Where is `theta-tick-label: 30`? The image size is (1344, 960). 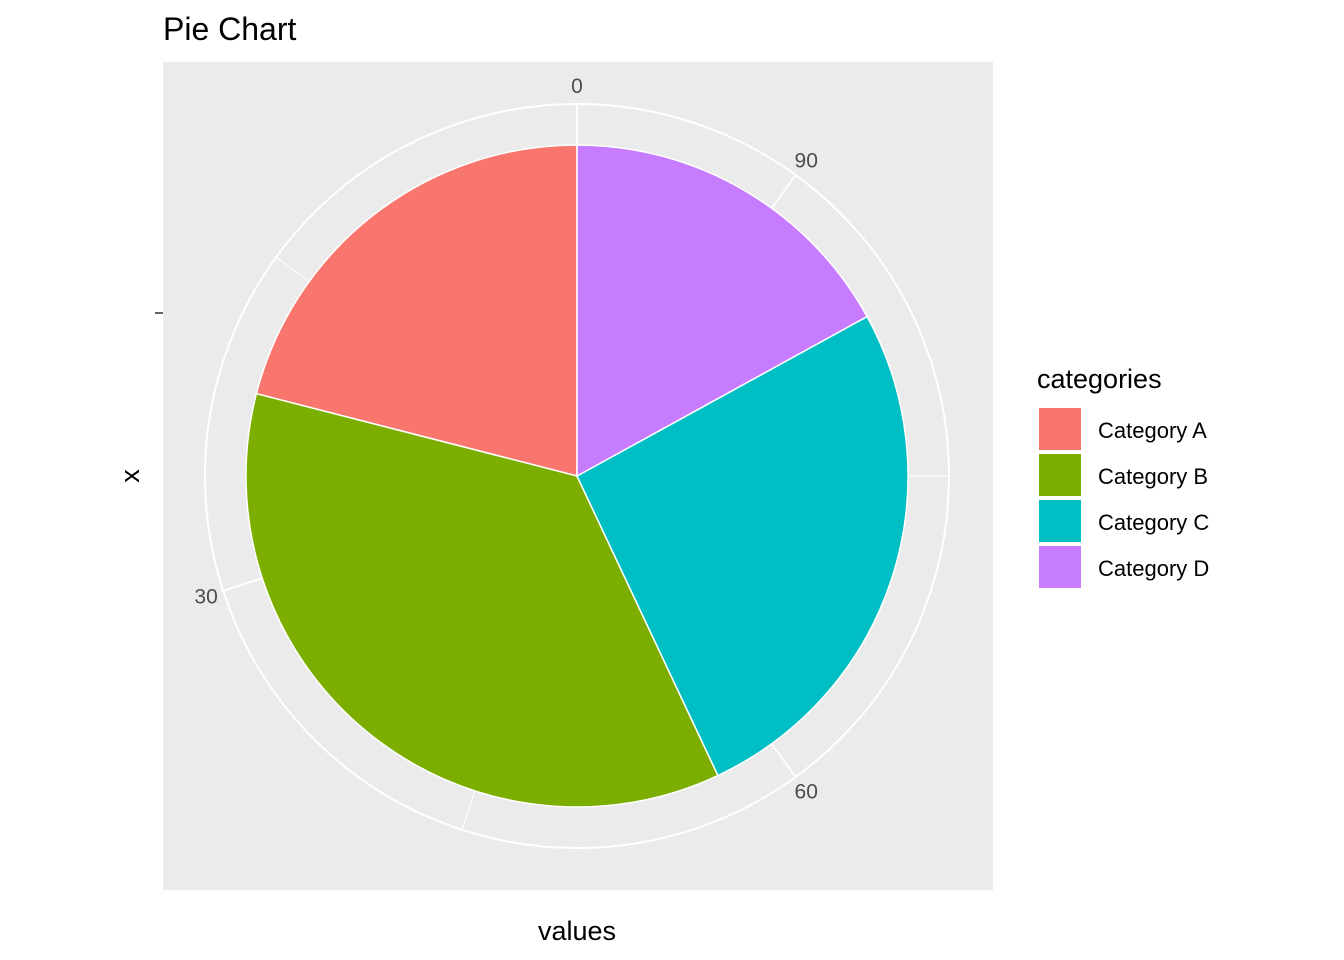 theta-tick-label: 30 is located at coordinates (205, 597).